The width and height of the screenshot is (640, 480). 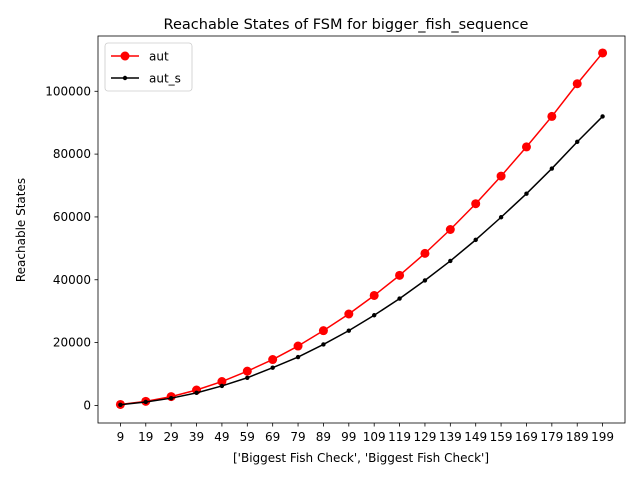 I want to click on x-tick-label: 29, so click(x=171, y=437).